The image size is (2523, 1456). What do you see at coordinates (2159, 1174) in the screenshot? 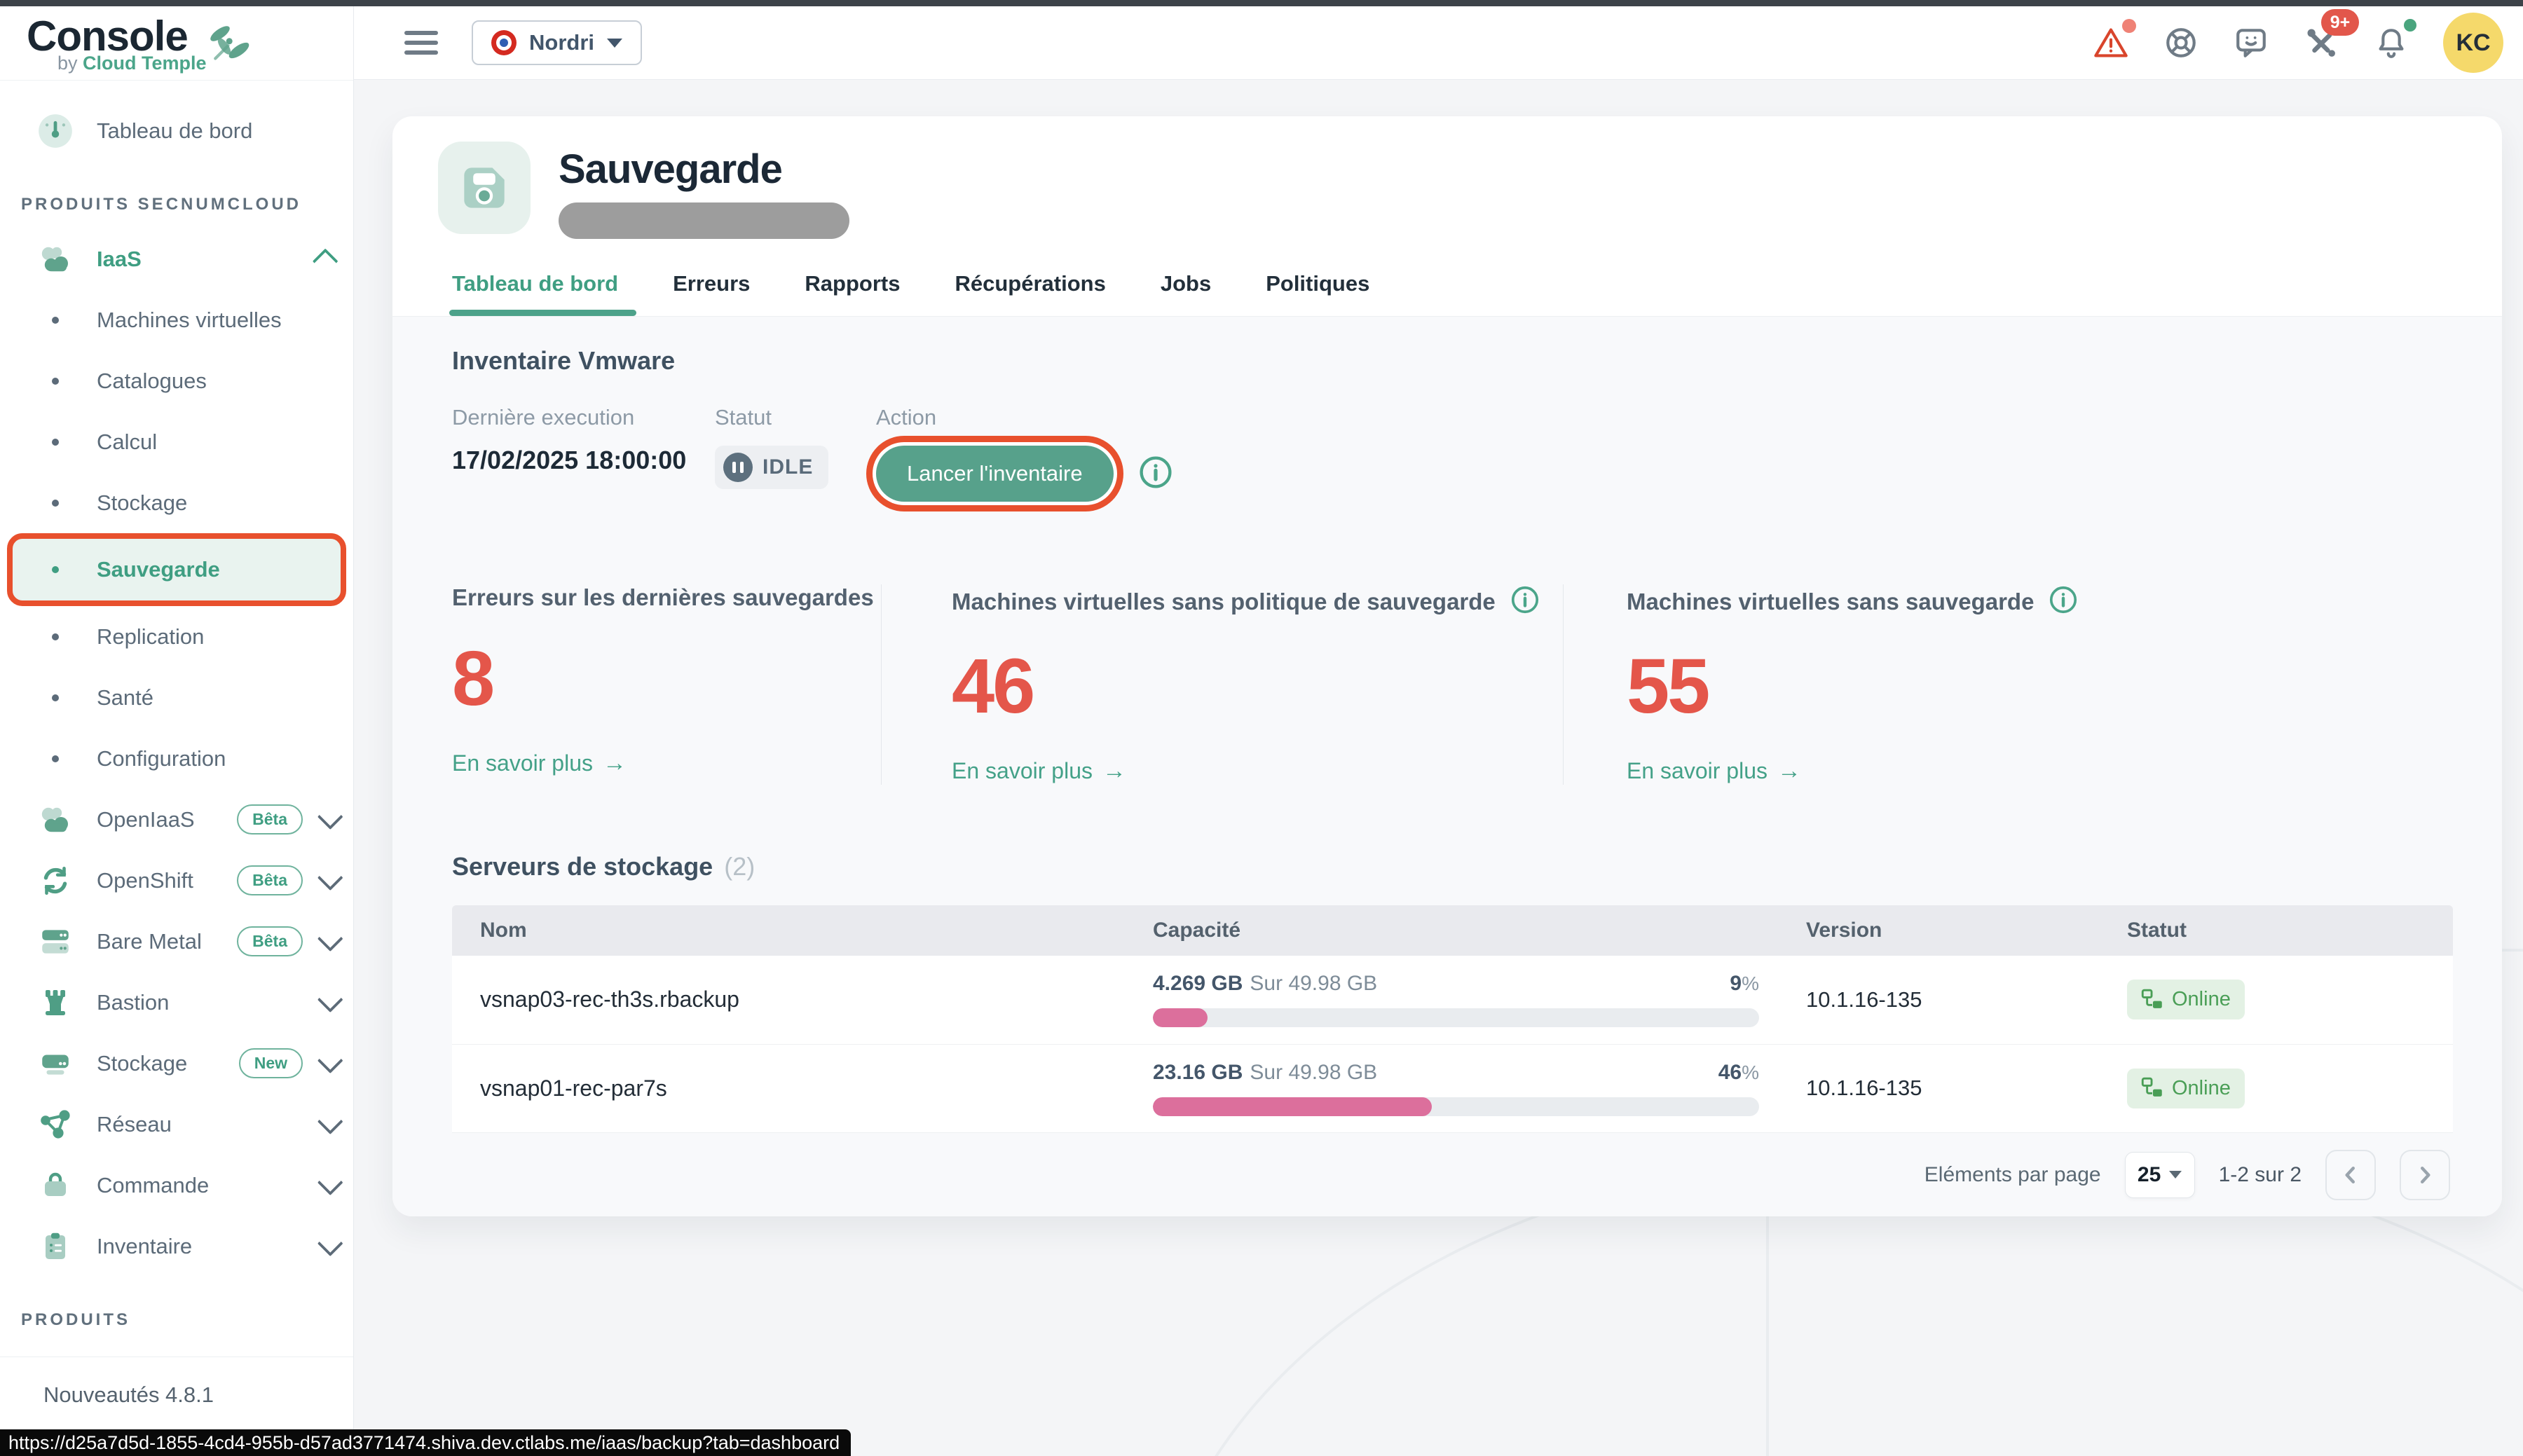
I see `per-page-select: 25` at bounding box center [2159, 1174].